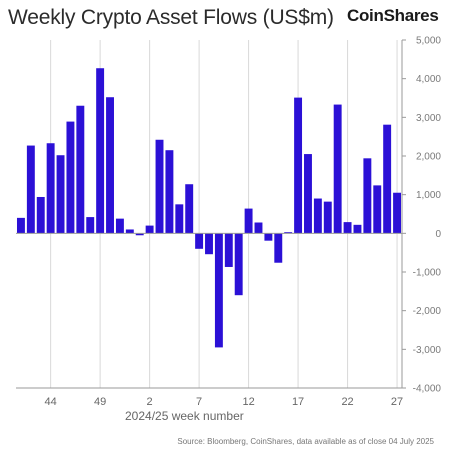  What do you see at coordinates (427, 350) in the screenshot?
I see `y-tick-label: -3,000` at bounding box center [427, 350].